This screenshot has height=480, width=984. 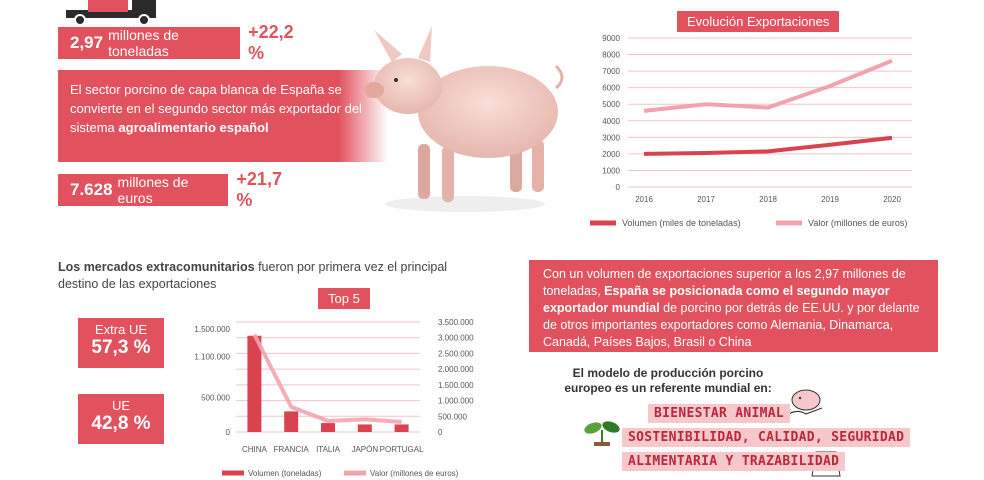 I want to click on extra-ue-box: Extra UE 57,3 %, so click(x=121, y=343).